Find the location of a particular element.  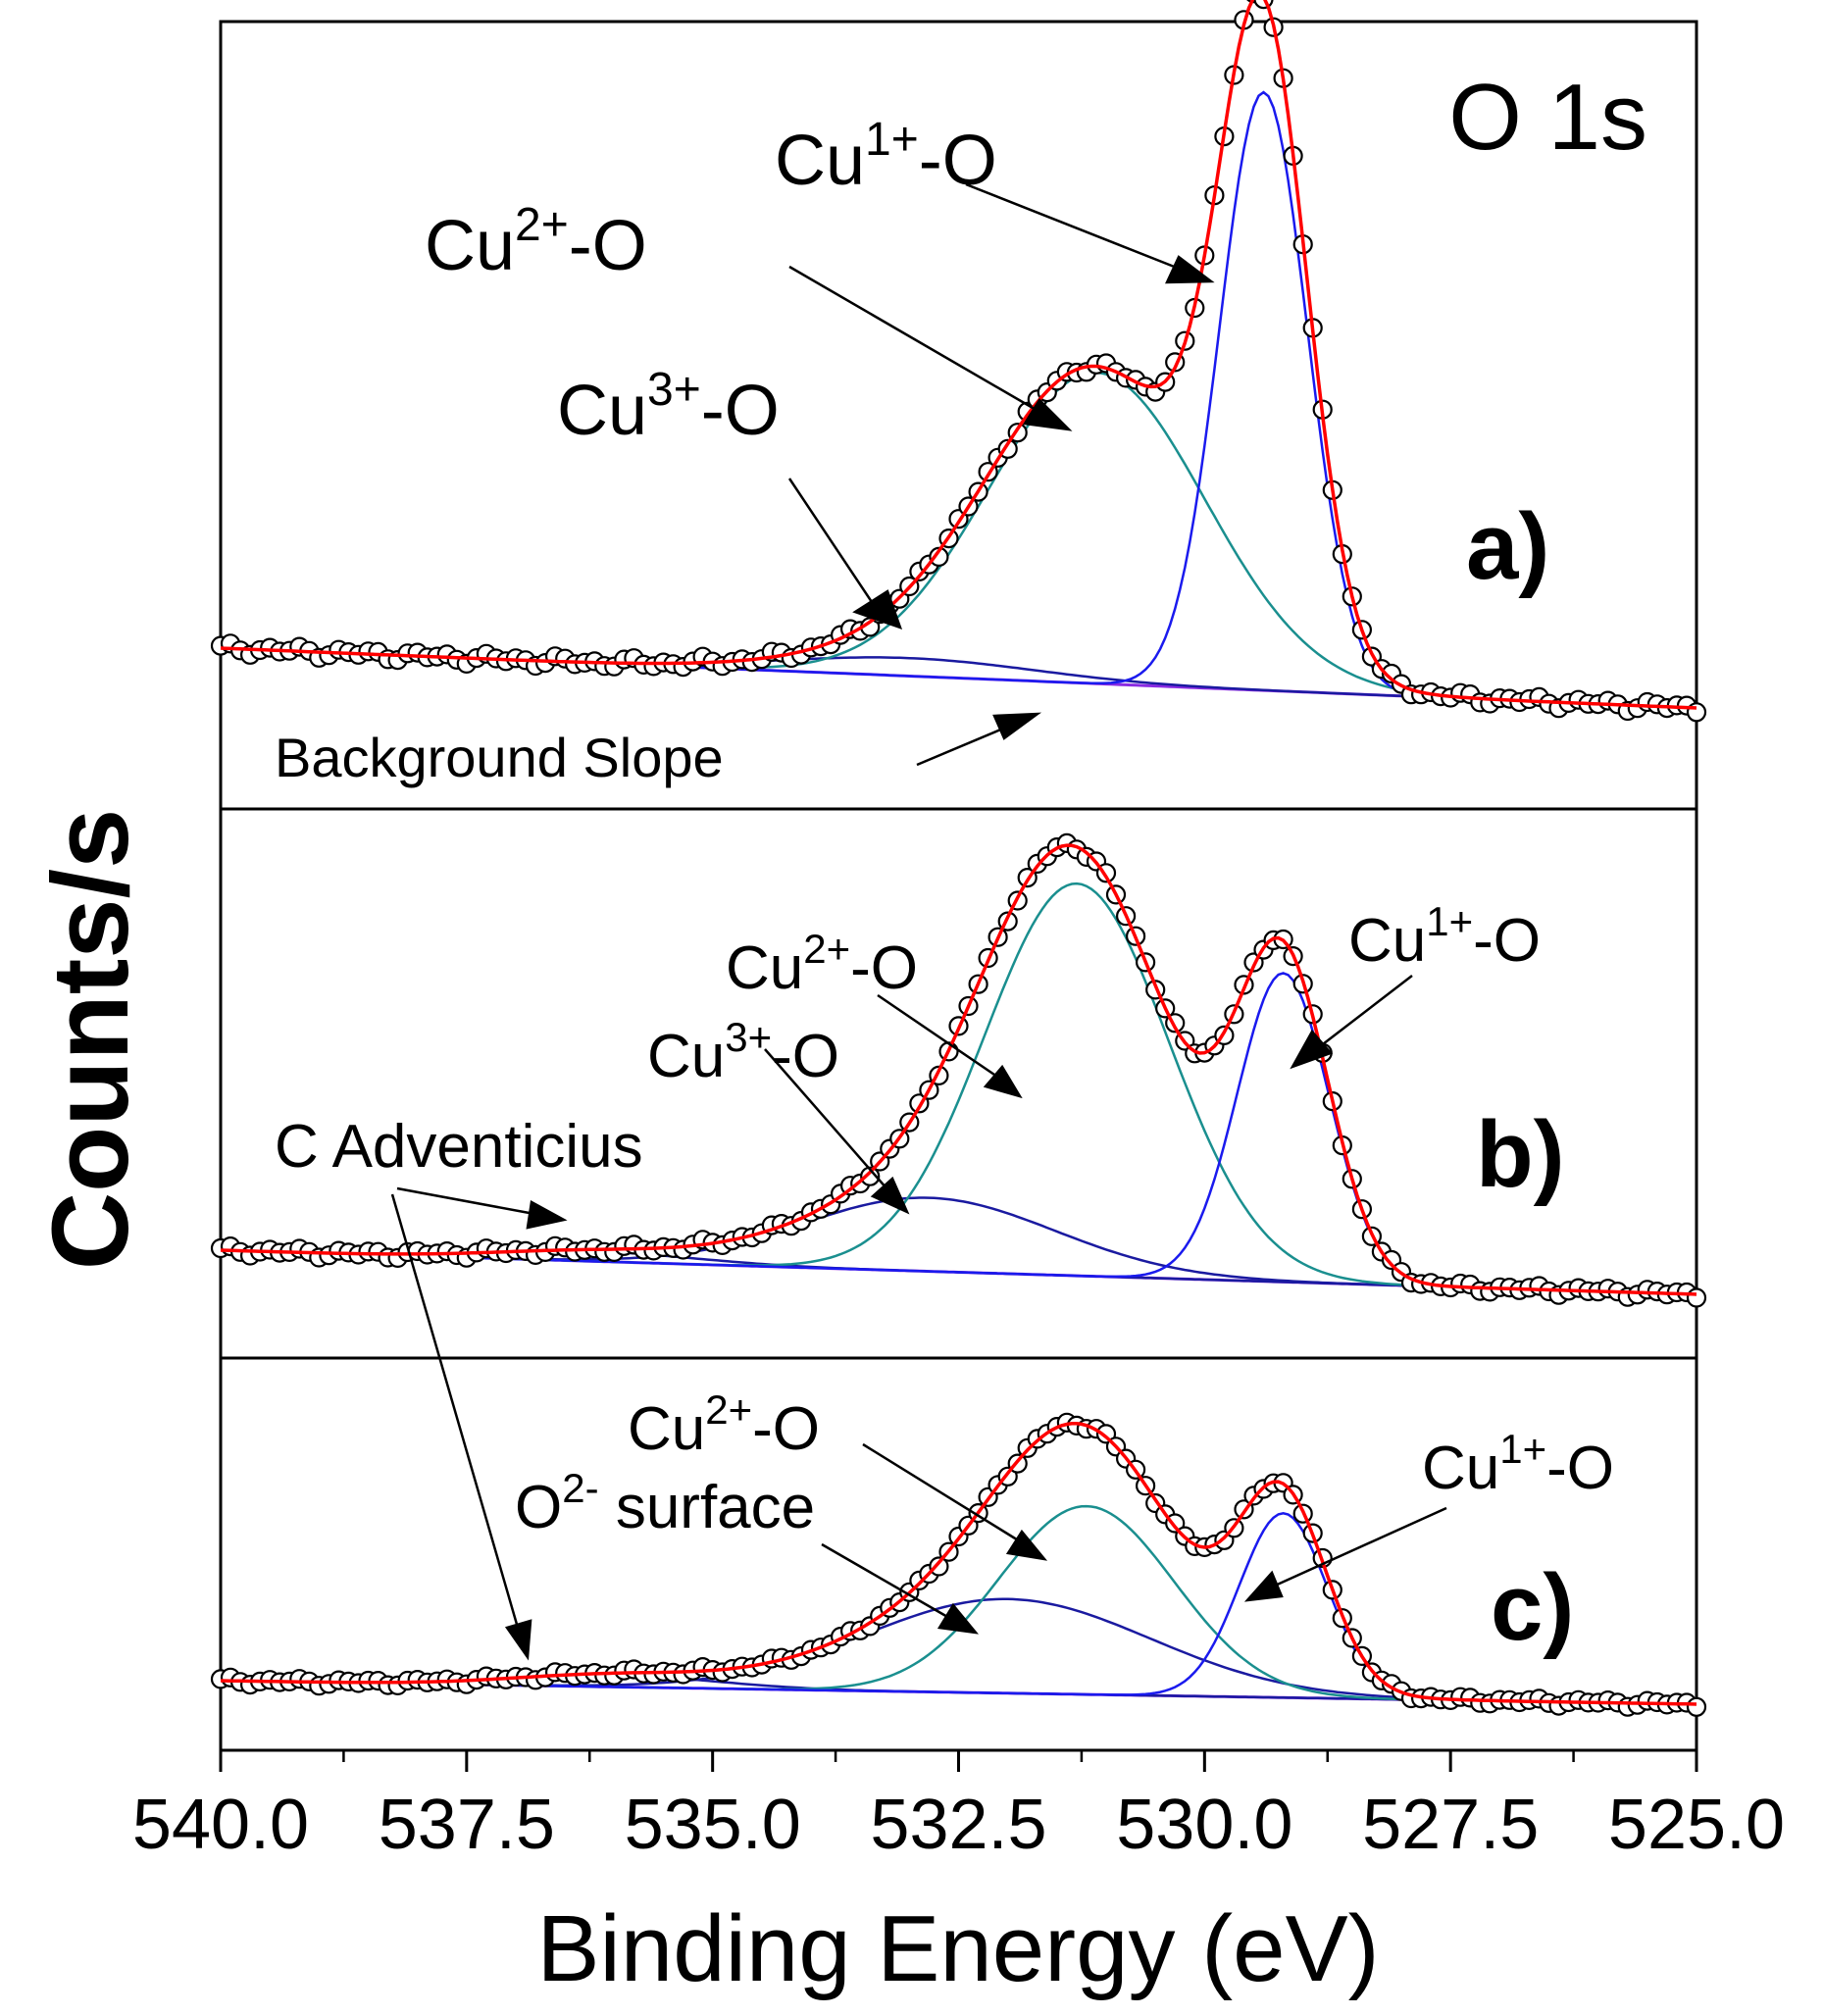

panel-c-plot is located at coordinates (959, 1564).